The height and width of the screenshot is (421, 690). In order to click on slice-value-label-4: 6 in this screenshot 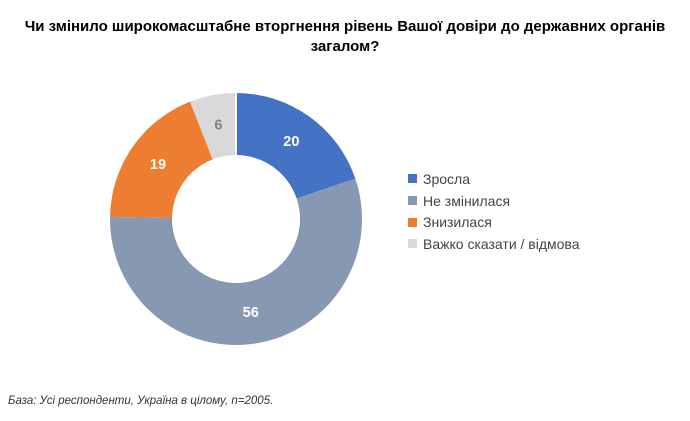, I will do `click(218, 126)`.